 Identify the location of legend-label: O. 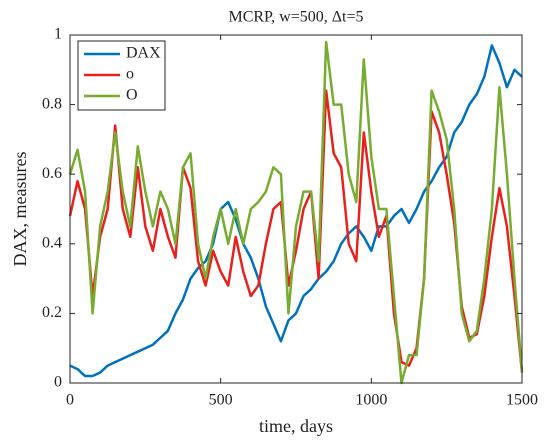
(132, 95).